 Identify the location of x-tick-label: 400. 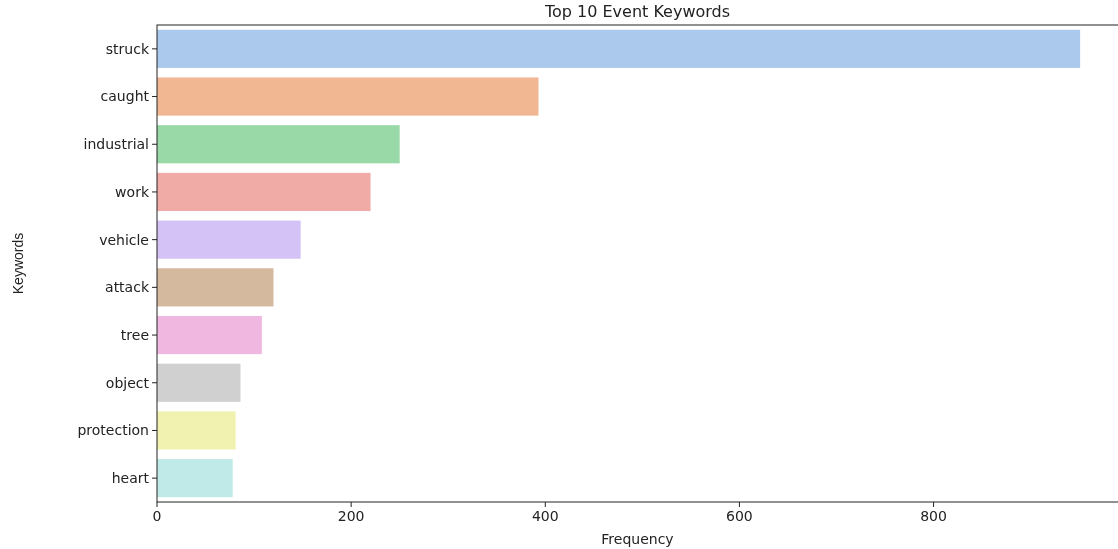
(545, 516).